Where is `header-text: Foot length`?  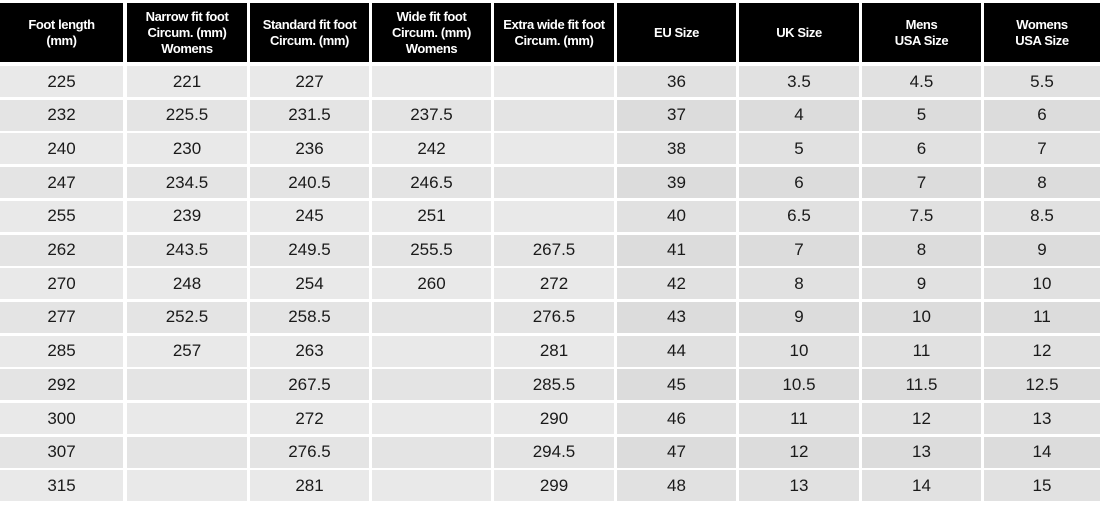 header-text: Foot length is located at coordinates (61, 24).